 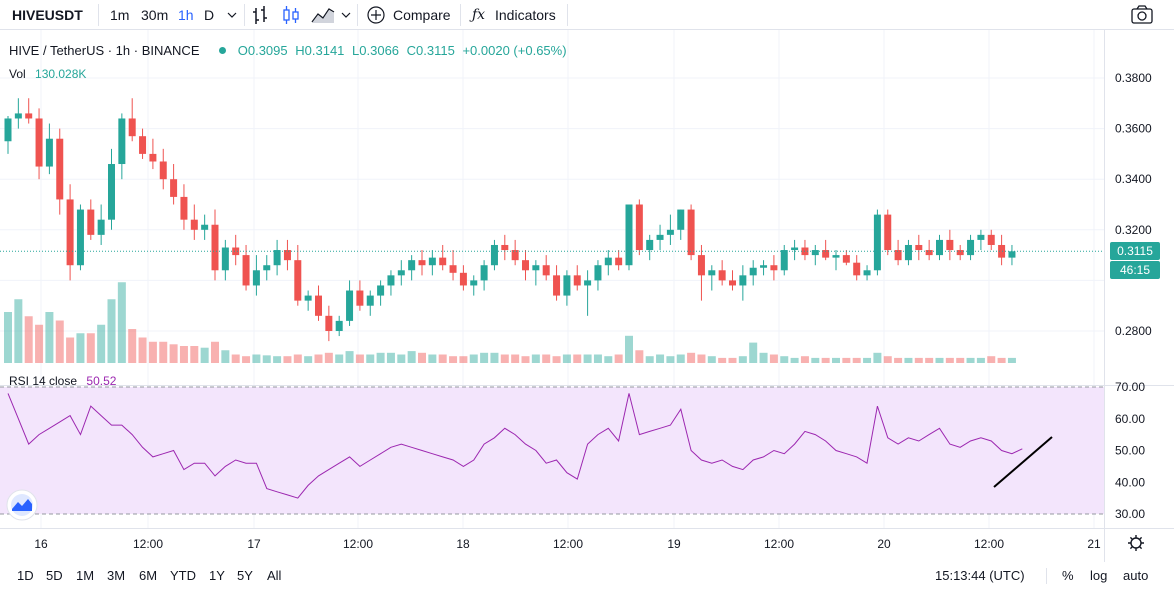 I want to click on settings-gear-icon, so click(x=1136, y=543).